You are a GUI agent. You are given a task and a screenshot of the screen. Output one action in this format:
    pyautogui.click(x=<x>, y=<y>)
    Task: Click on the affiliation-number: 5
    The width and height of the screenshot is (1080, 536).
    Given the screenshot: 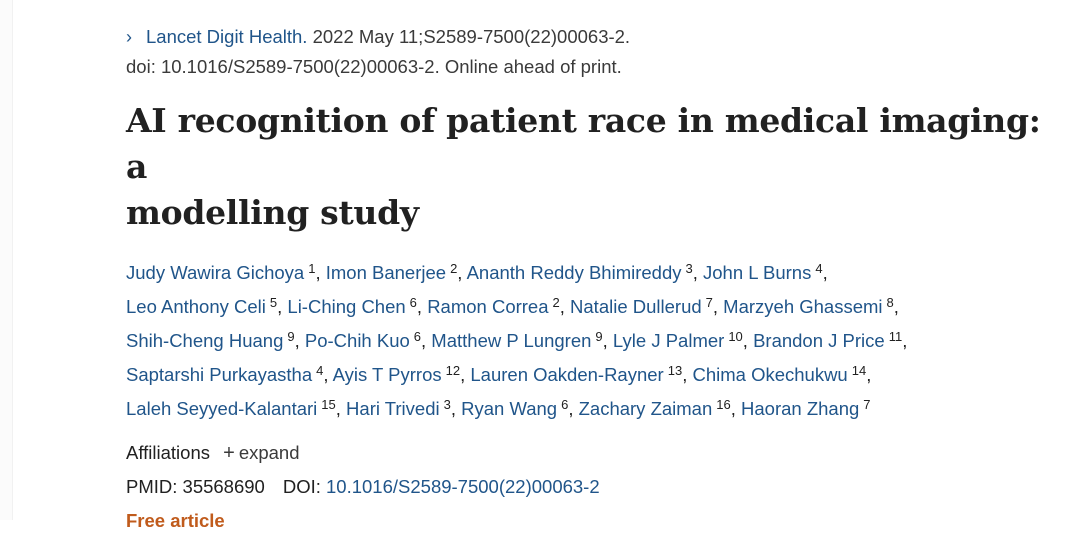 What is the action you would take?
    pyautogui.click(x=273, y=302)
    